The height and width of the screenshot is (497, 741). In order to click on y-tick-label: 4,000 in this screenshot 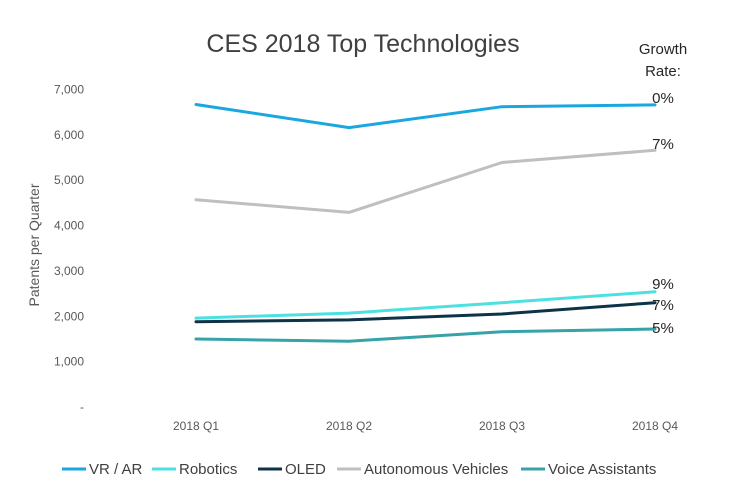, I will do `click(69, 226)`.